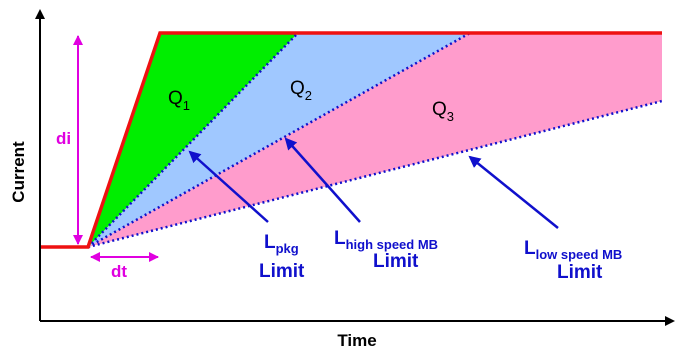 Image resolution: width=676 pixels, height=350 pixels. What do you see at coordinates (228, 186) in the screenshot?
I see `pkg-limit-arrow` at bounding box center [228, 186].